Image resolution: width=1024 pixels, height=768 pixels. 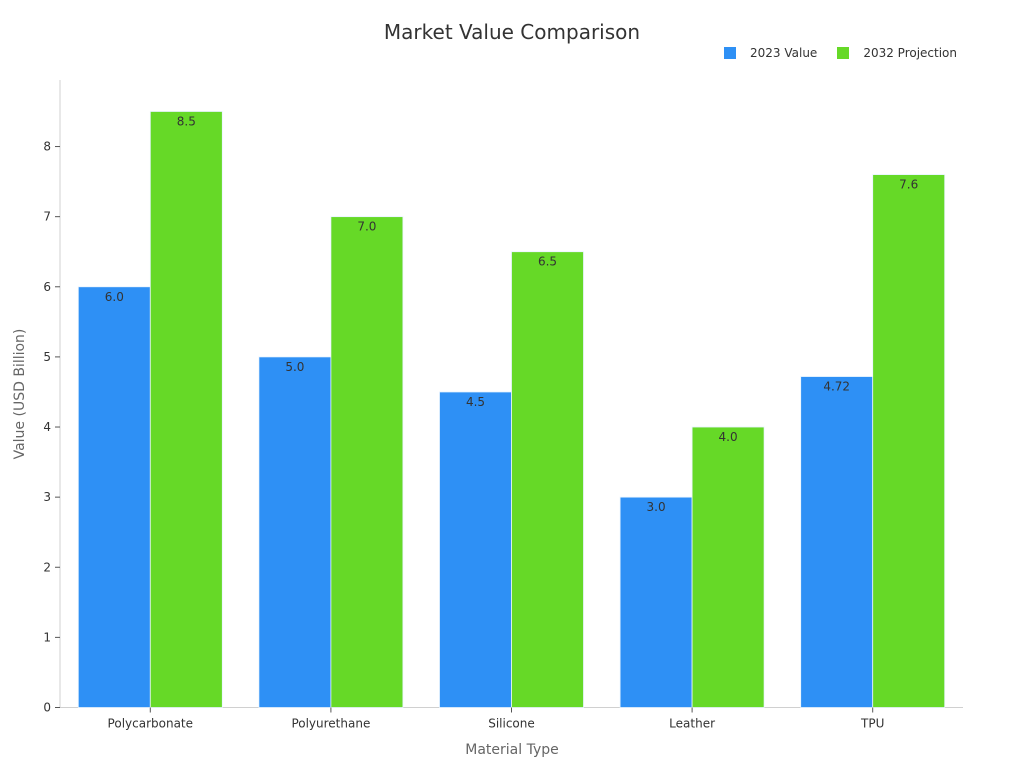 I want to click on bar-silicone-2032, so click(x=547, y=479).